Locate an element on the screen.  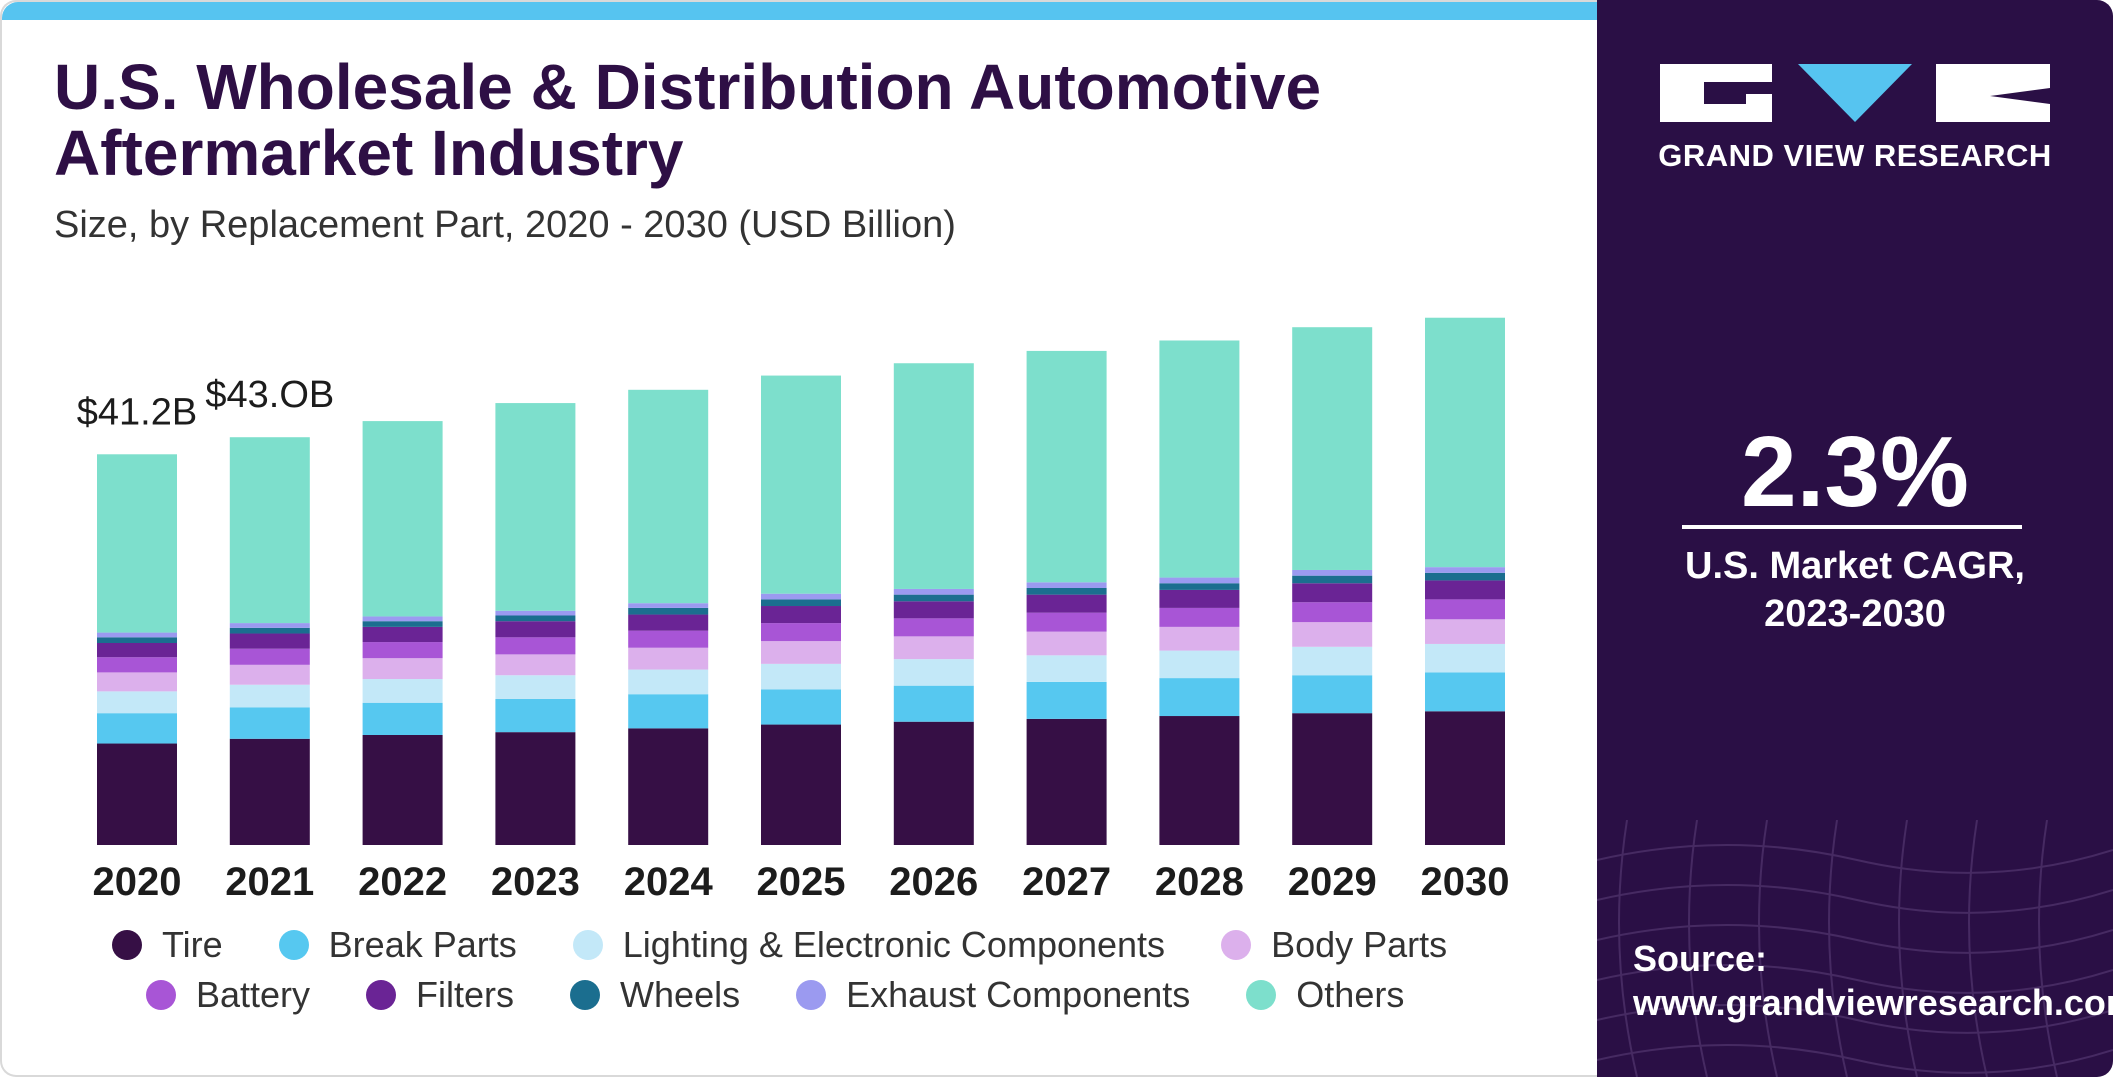
bar-segment-2020-break_parts is located at coordinates (137, 728).